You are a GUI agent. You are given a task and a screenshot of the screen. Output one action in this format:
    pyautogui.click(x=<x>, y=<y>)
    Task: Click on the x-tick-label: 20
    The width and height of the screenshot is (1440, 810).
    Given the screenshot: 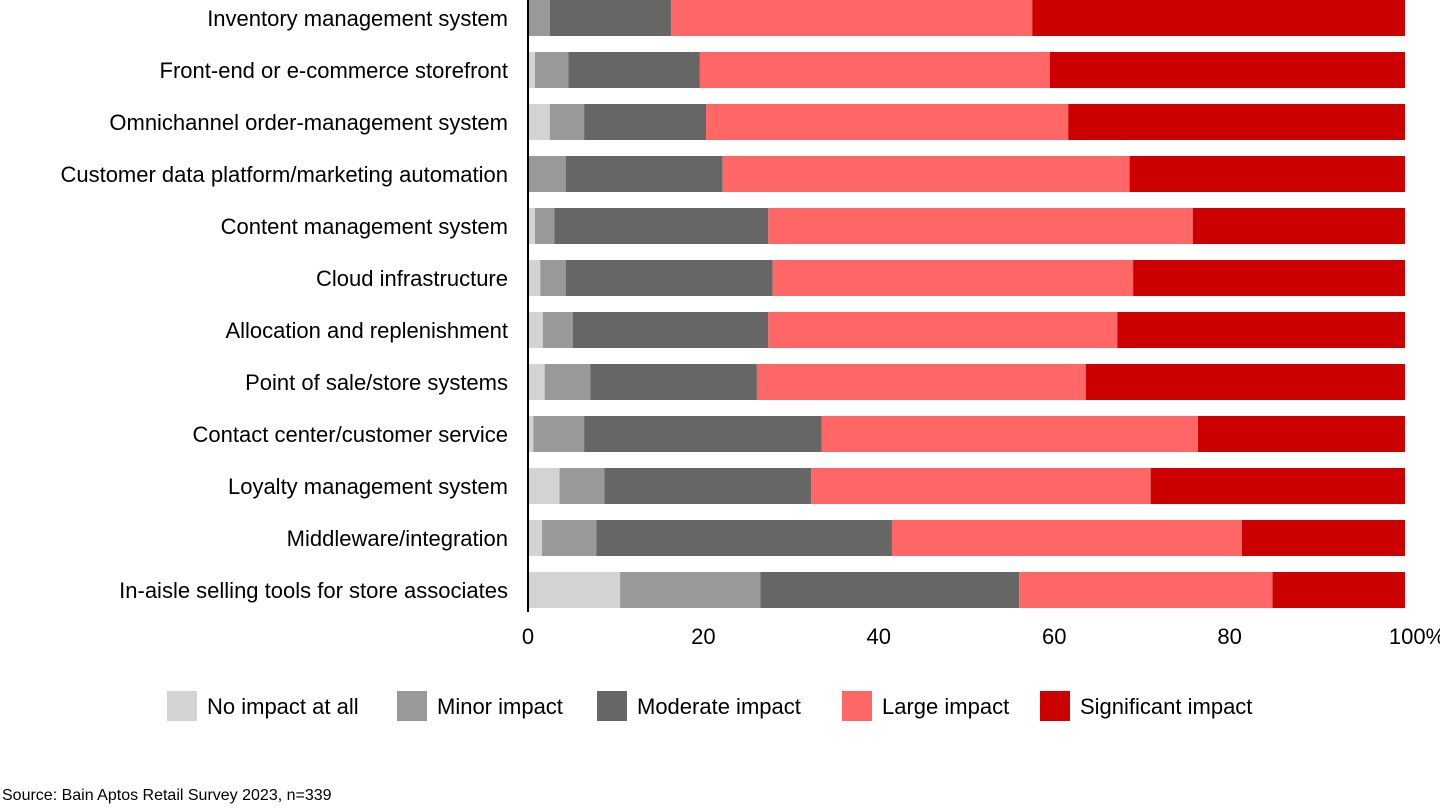 What is the action you would take?
    pyautogui.click(x=703, y=636)
    